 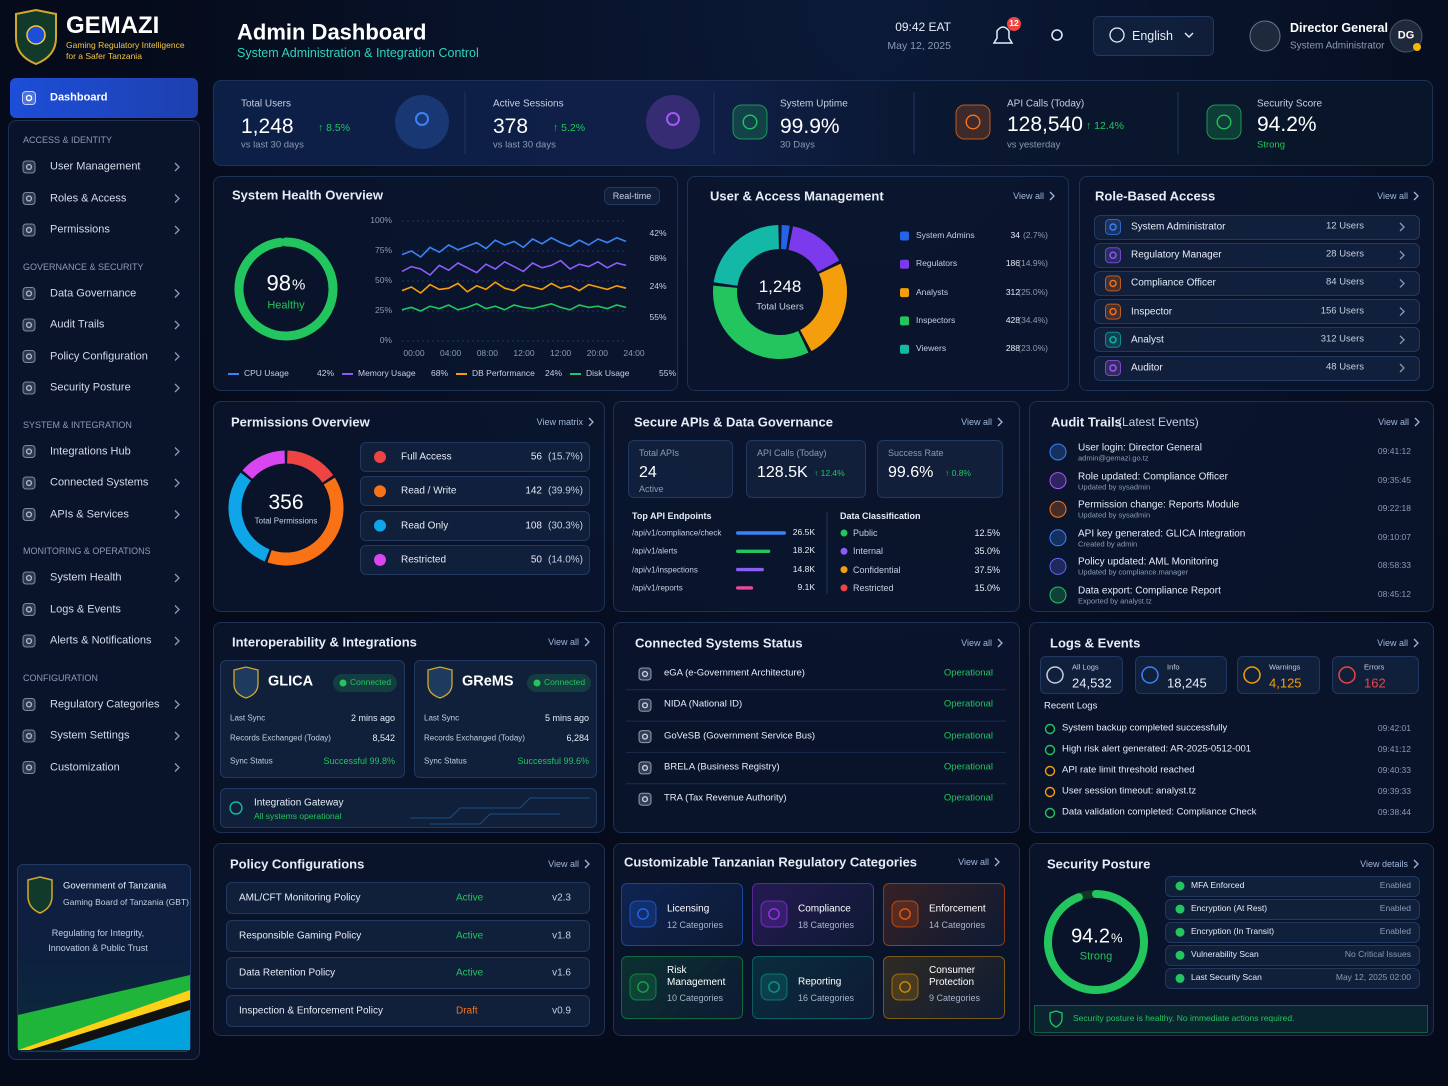 What do you see at coordinates (957, 909) in the screenshot?
I see `category-name: Enforcement` at bounding box center [957, 909].